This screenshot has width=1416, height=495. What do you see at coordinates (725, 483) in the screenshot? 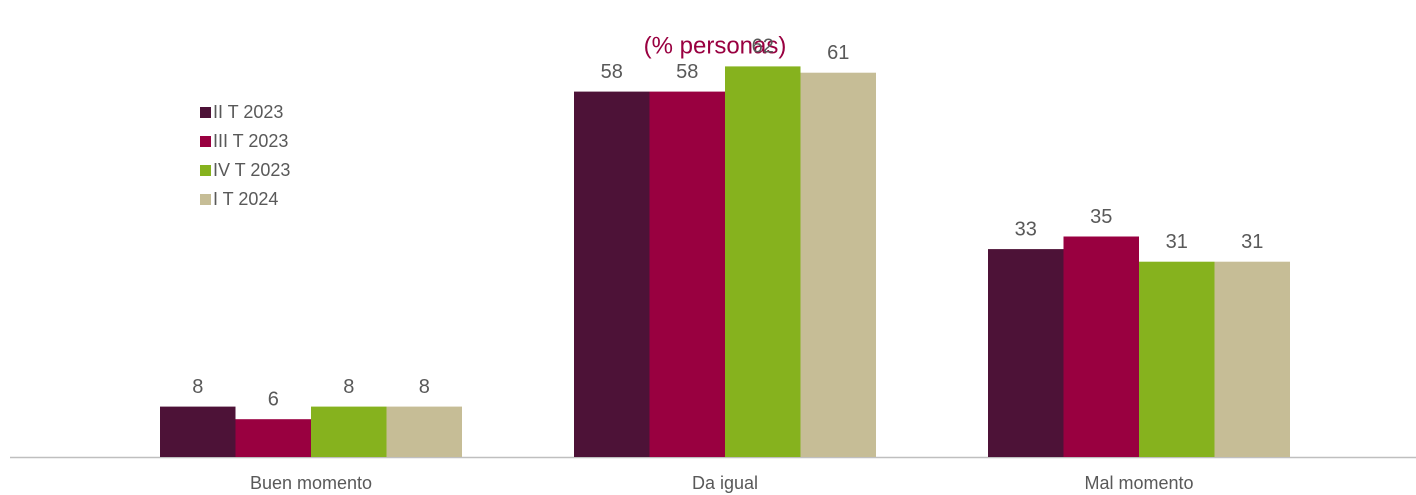
I see `x-tick-label: Da igual` at bounding box center [725, 483].